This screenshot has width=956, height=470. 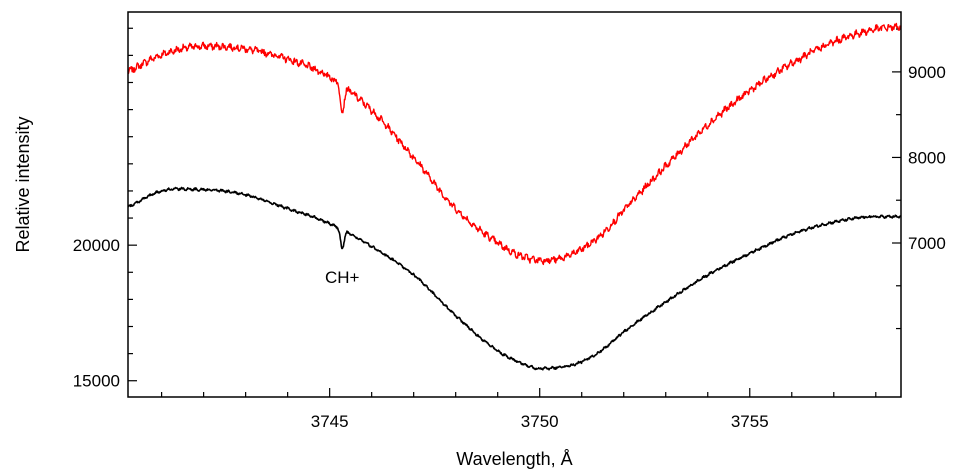 What do you see at coordinates (342, 277) in the screenshot?
I see `annotation-chplus: CH+` at bounding box center [342, 277].